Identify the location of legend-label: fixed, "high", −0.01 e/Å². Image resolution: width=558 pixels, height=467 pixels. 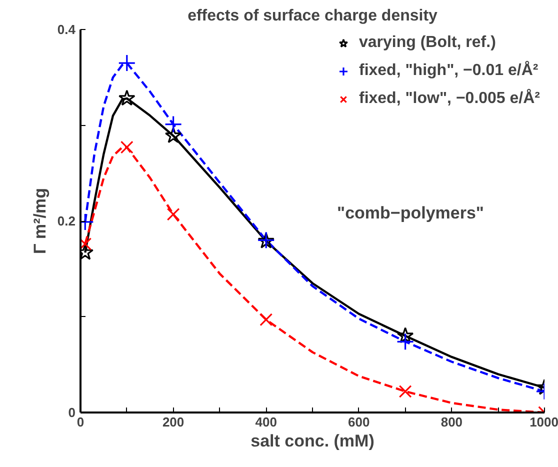
(448, 71).